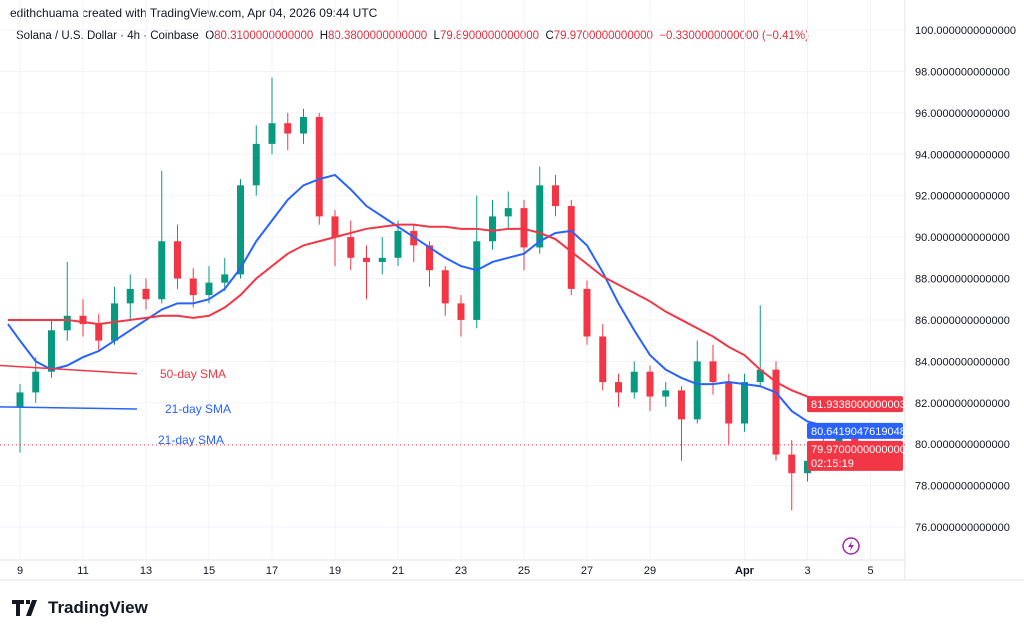 The width and height of the screenshot is (1024, 634). Describe the element at coordinates (962, 487) in the screenshot. I see `y-tick-label: 78.0000000000000` at that location.